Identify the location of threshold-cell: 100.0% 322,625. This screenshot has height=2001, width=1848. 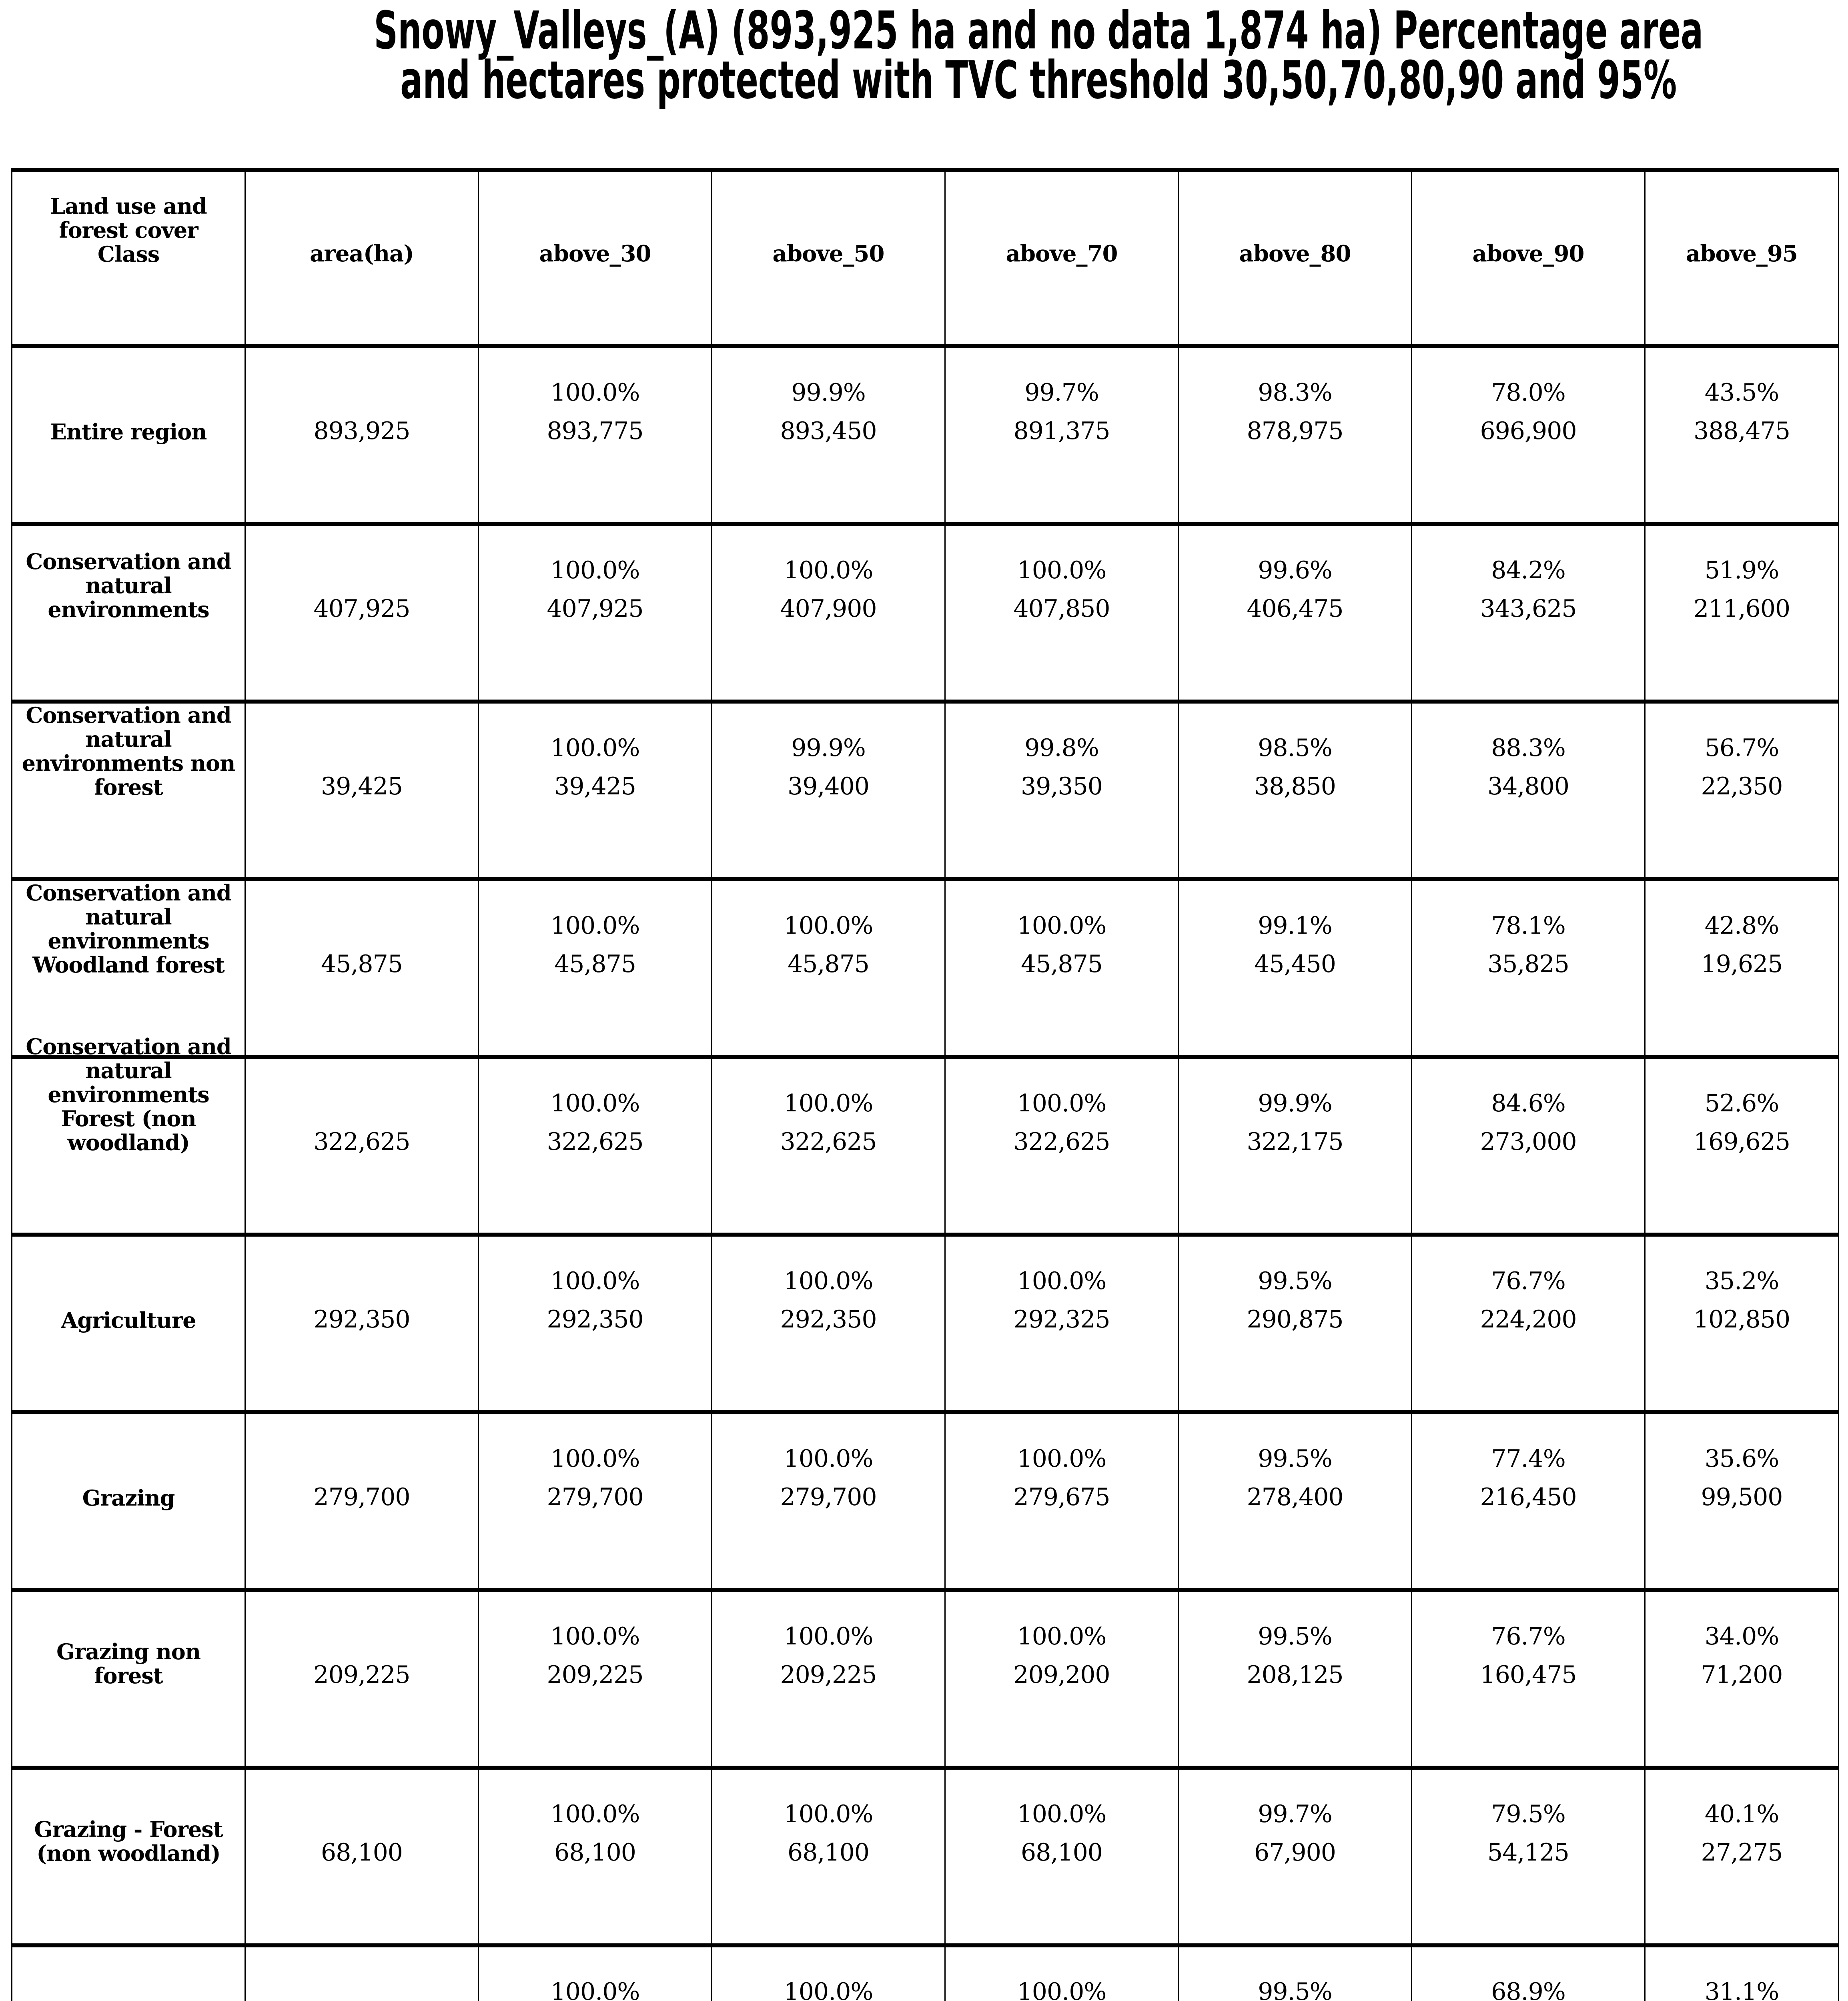
(1062, 1146).